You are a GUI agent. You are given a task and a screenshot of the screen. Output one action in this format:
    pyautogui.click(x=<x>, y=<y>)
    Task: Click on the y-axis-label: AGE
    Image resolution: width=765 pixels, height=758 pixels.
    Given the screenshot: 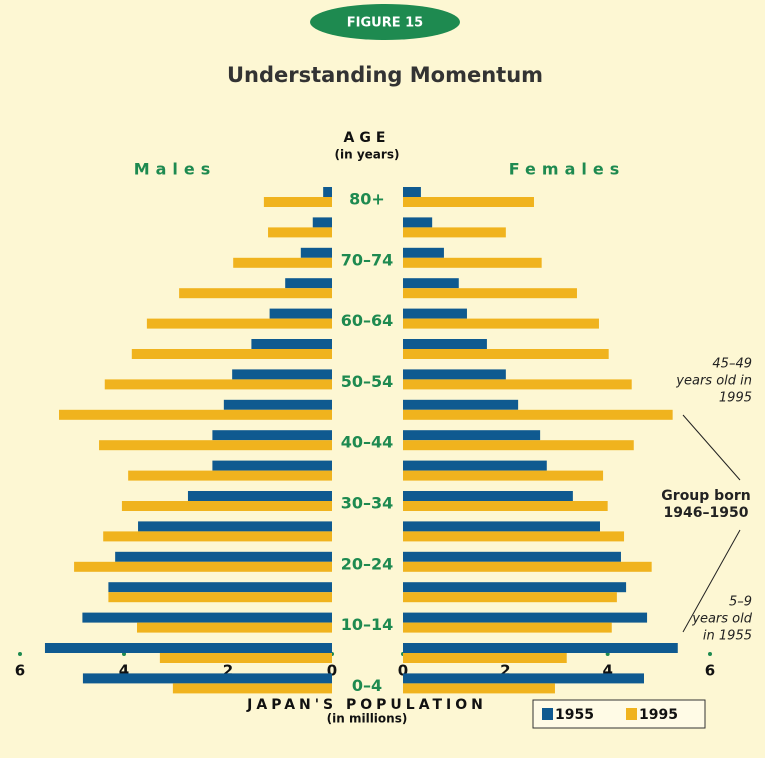 What is the action you would take?
    pyautogui.click(x=367, y=138)
    